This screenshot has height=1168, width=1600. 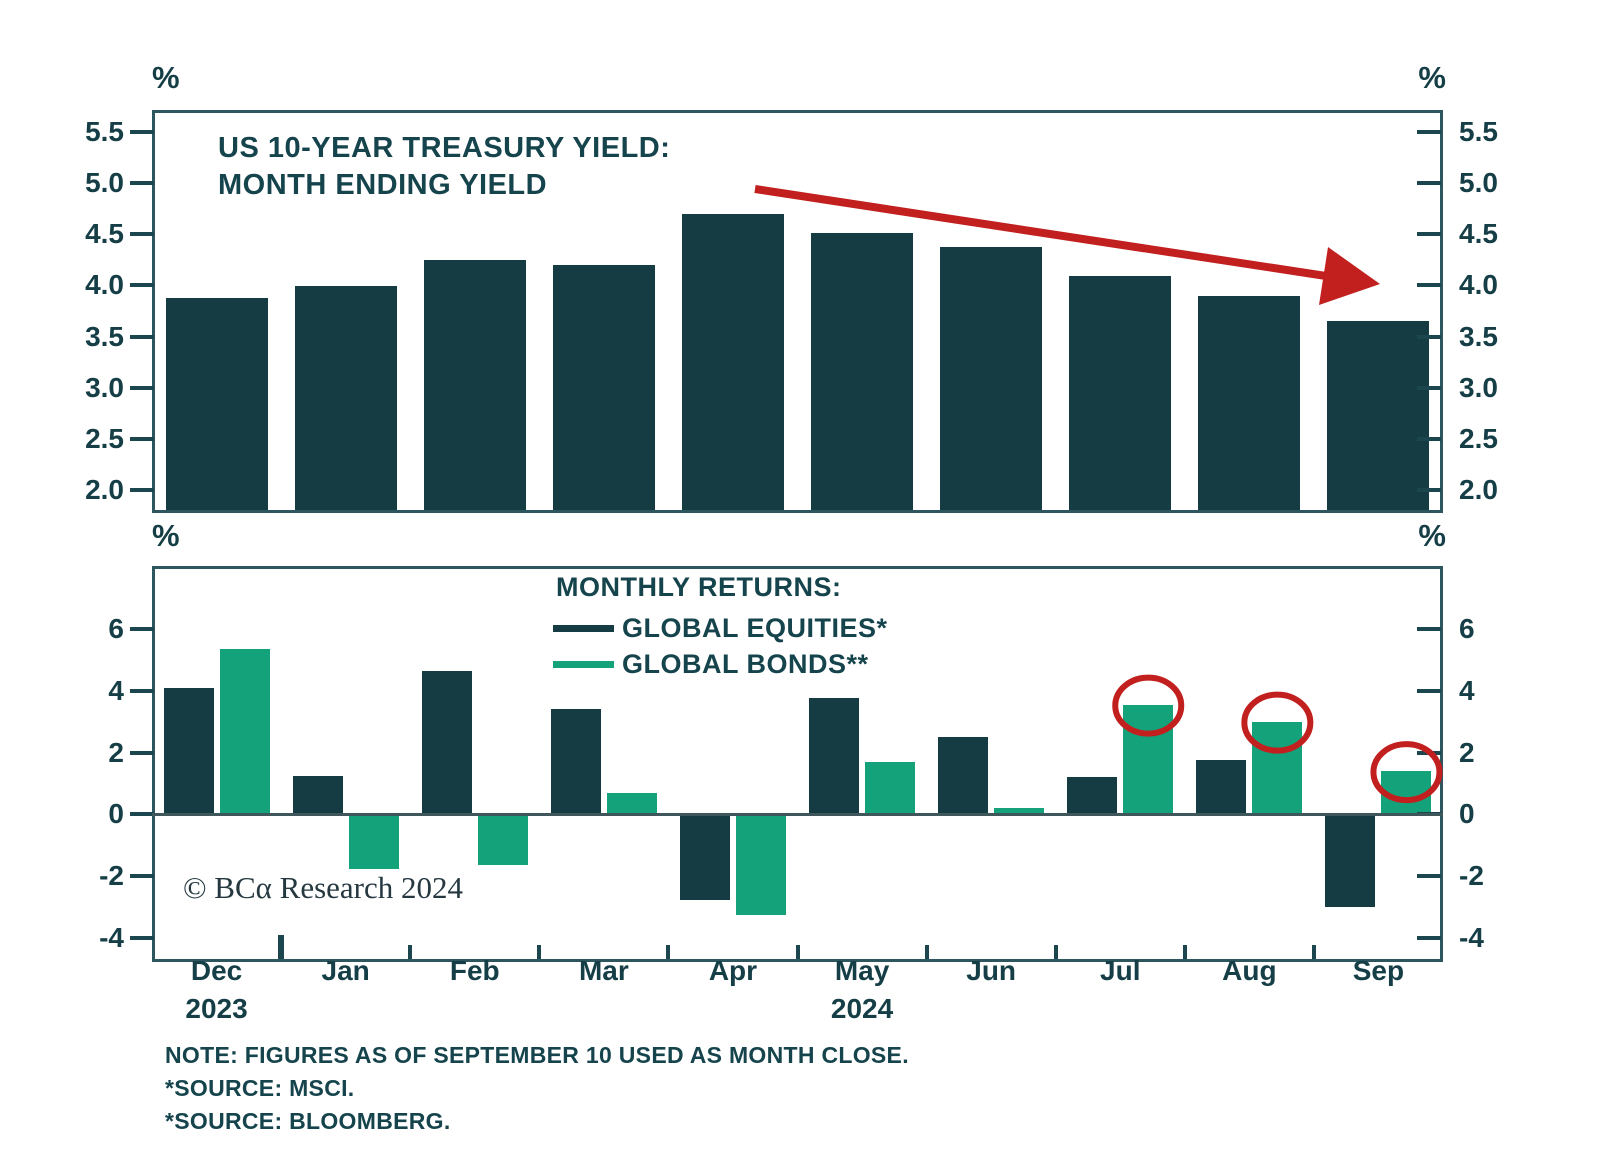 I want to click on equities-bar-apr, so click(x=704, y=857).